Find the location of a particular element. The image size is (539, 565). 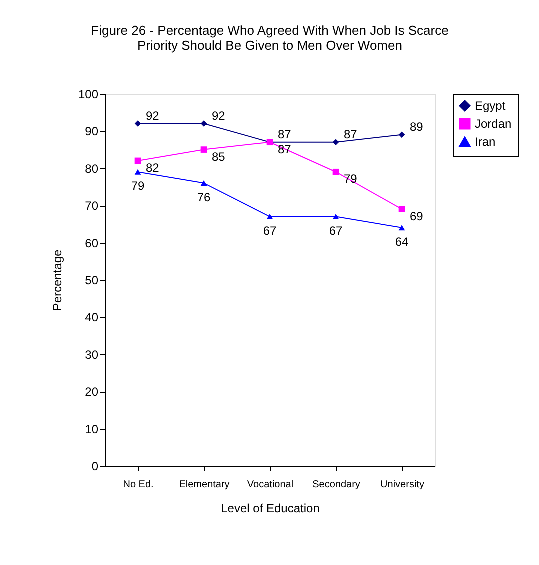

x-axis-title: Level of Education is located at coordinates (270, 509).